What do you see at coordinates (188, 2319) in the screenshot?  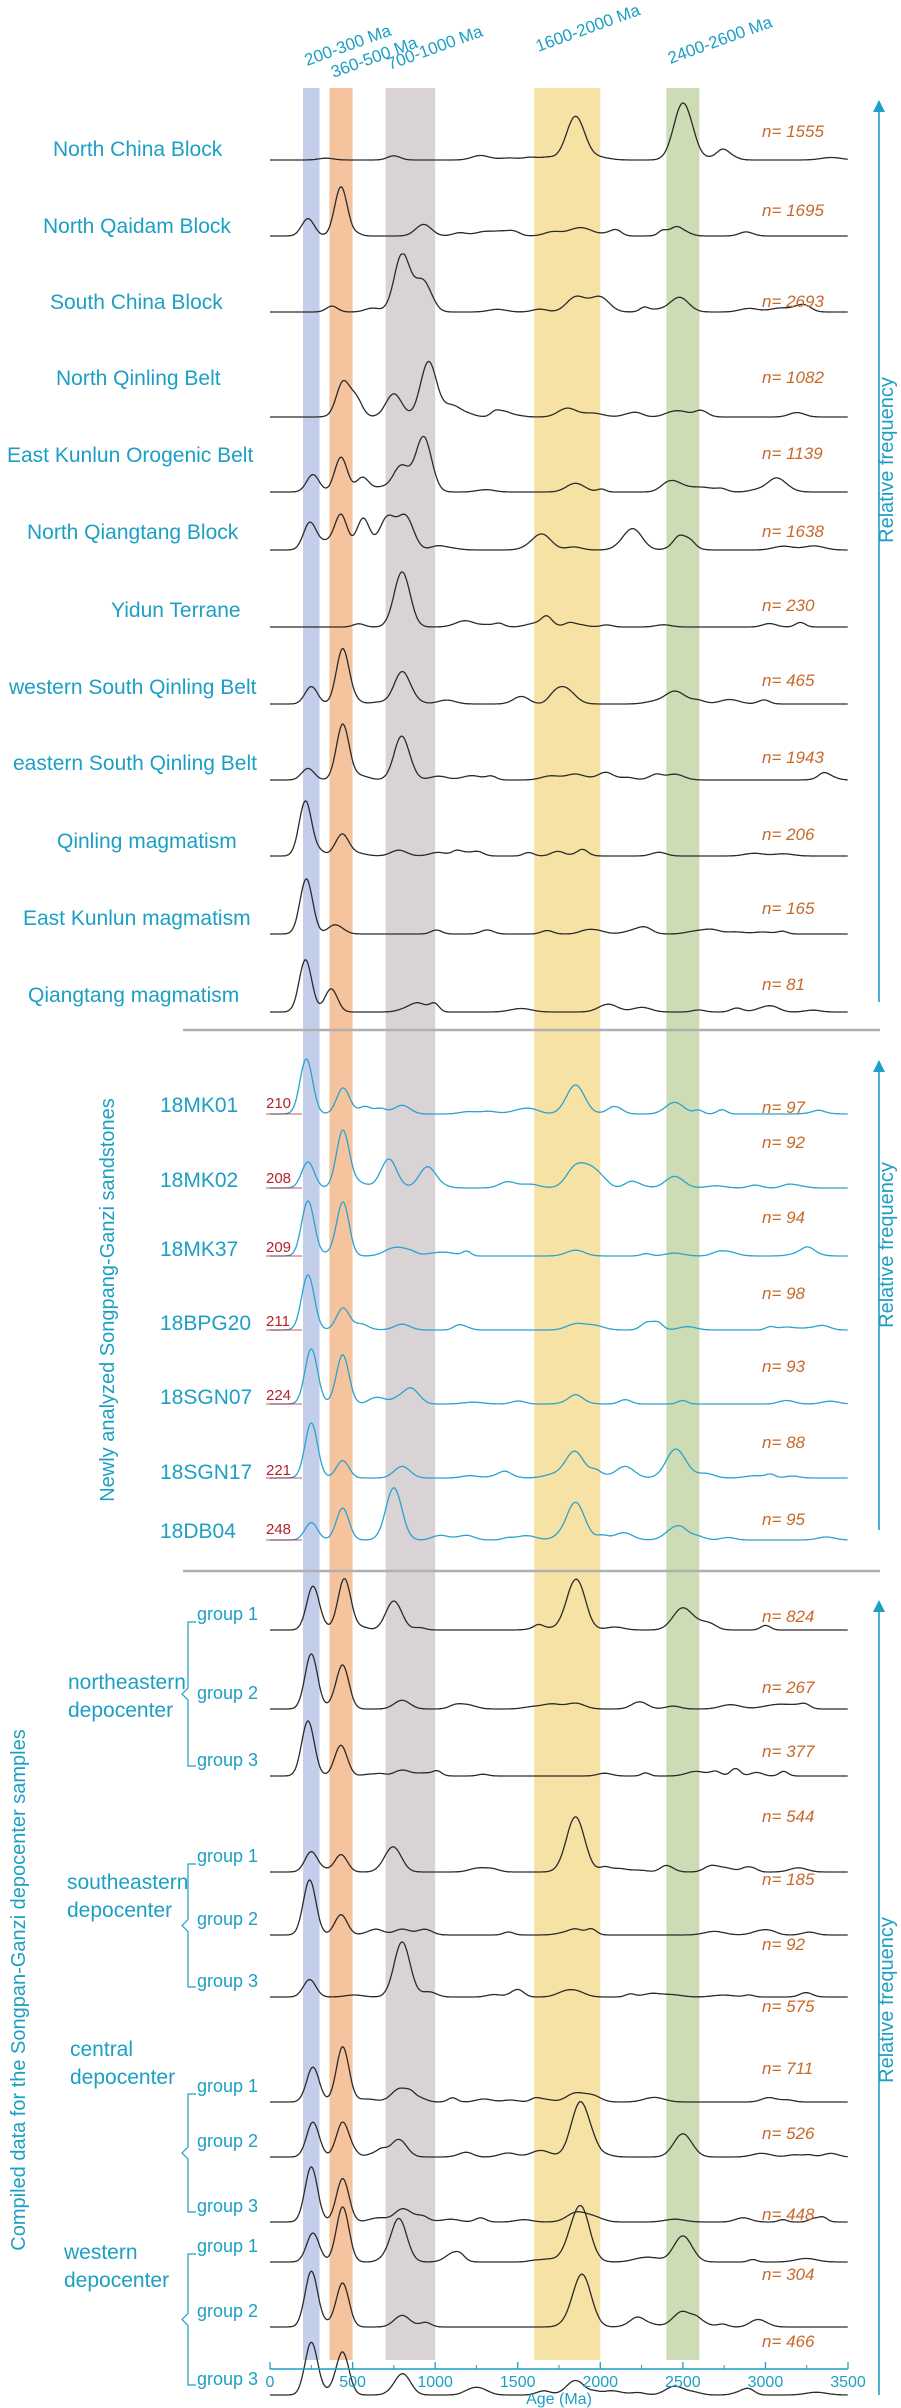 I see `bracket-western-depocenter` at bounding box center [188, 2319].